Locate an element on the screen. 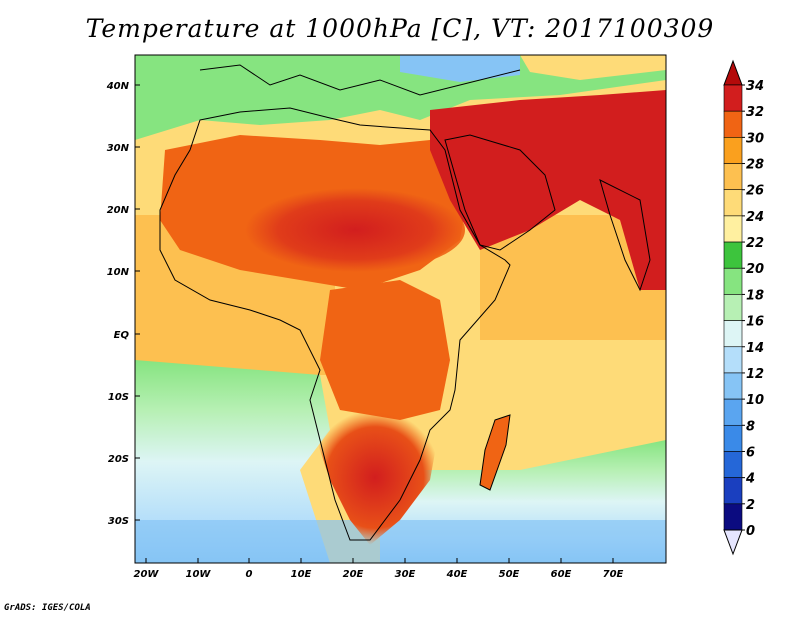 The width and height of the screenshot is (800, 618). colorbar-label: 22 is located at coordinates (755, 243).